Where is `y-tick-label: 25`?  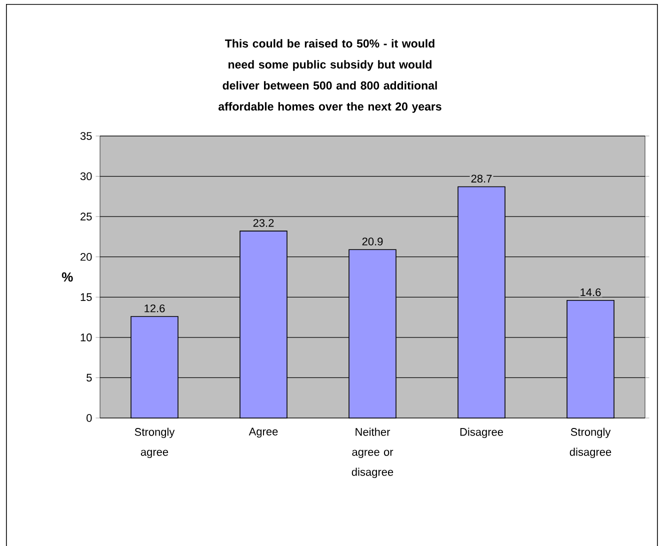
y-tick-label: 25 is located at coordinates (86, 216).